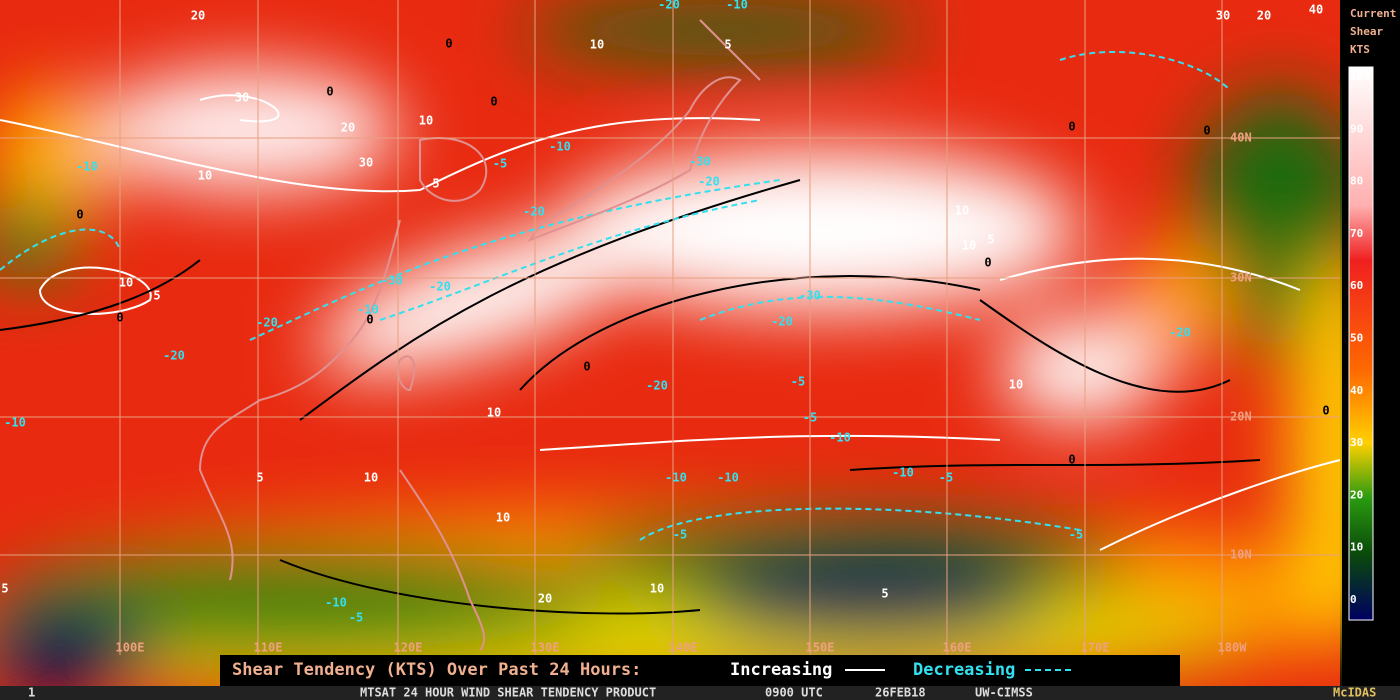 The image size is (1400, 700). I want to click on caption-title: Shear Tendency (KTS) Over Past 24 Hours:, so click(436, 670).